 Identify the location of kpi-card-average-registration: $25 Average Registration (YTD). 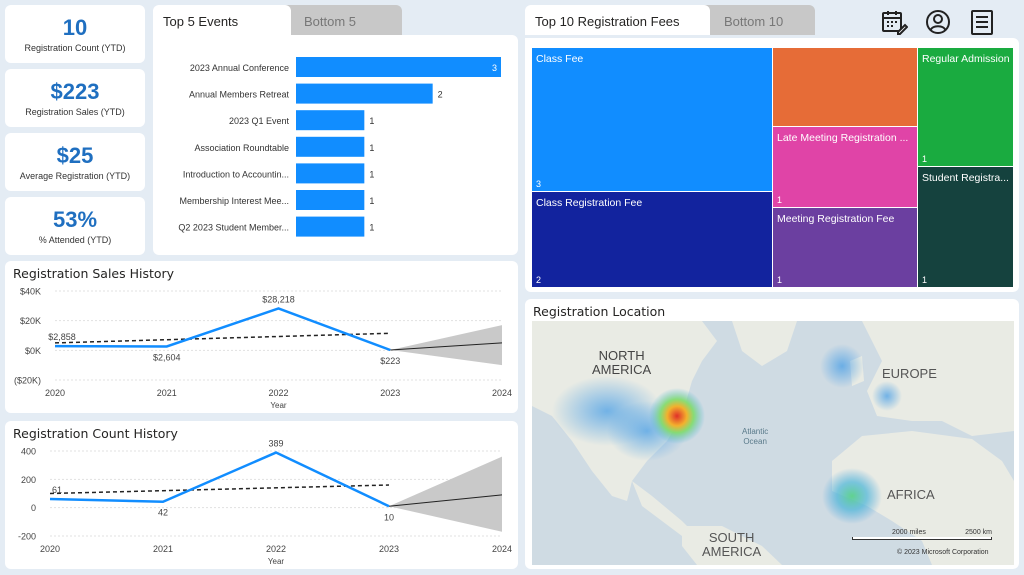
(75, 162).